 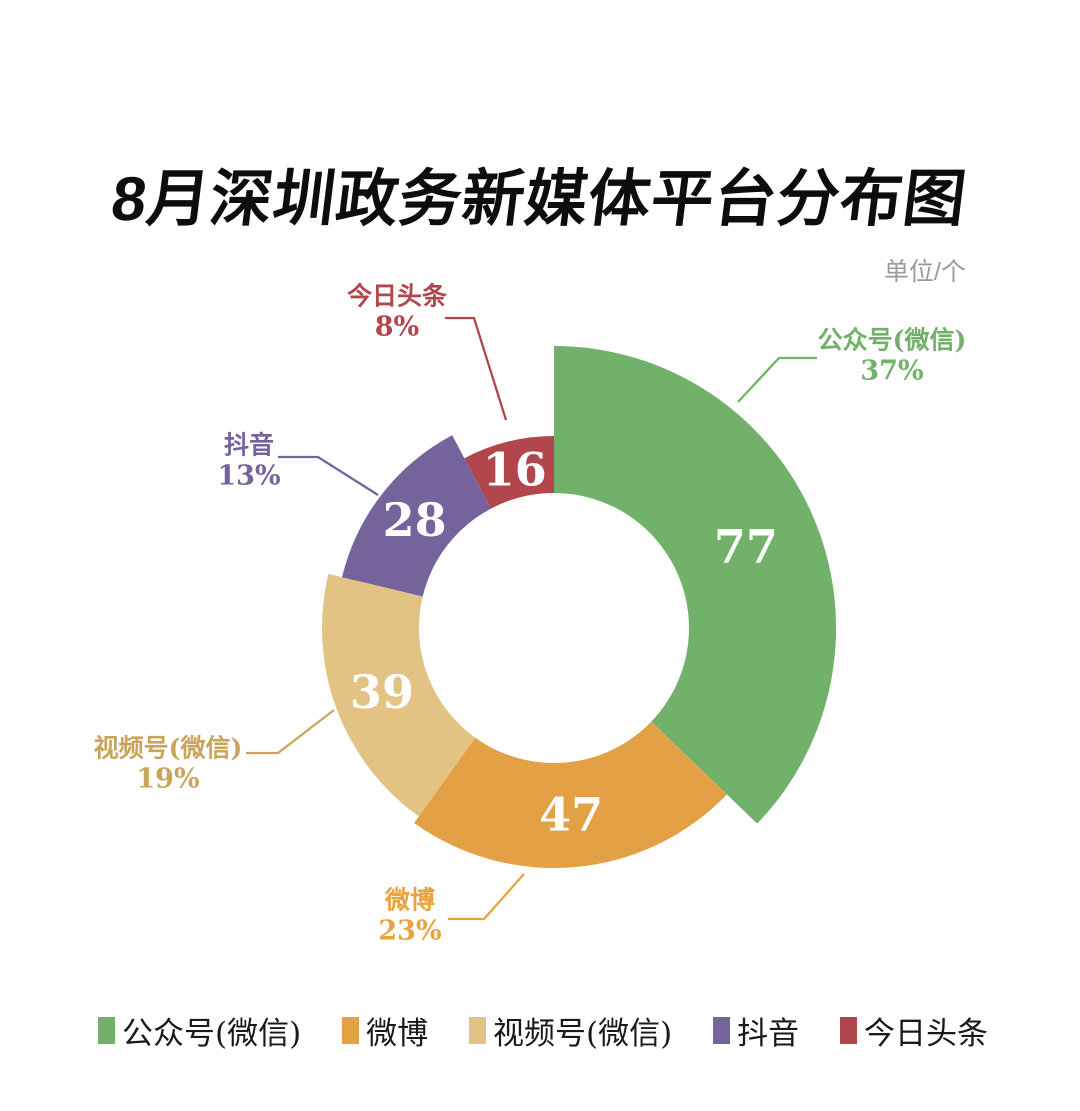 I want to click on legend: 公众号(微信) 微博 视频号(微信) 抖音 今日头条, so click(x=543, y=1030).